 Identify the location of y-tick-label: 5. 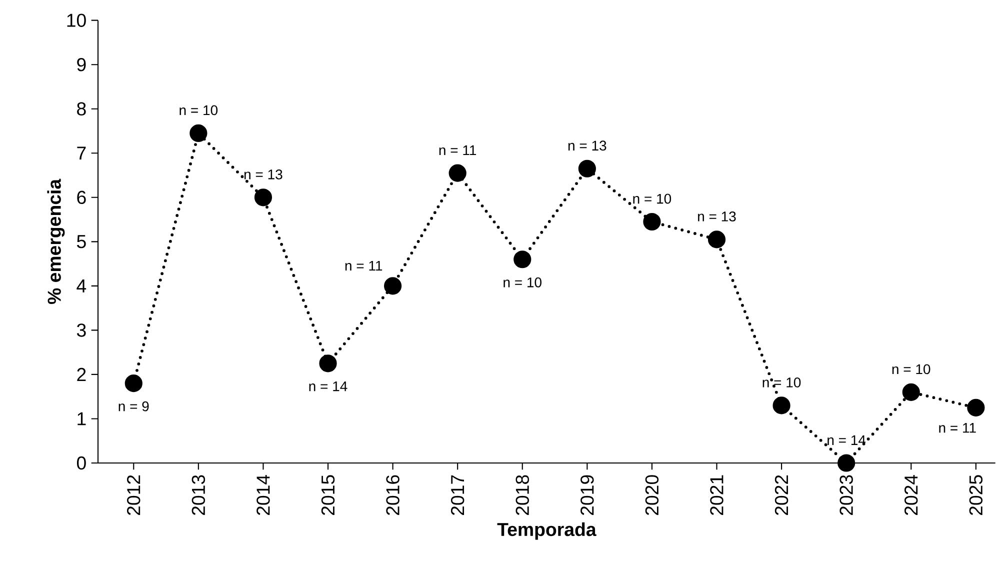
(81, 241).